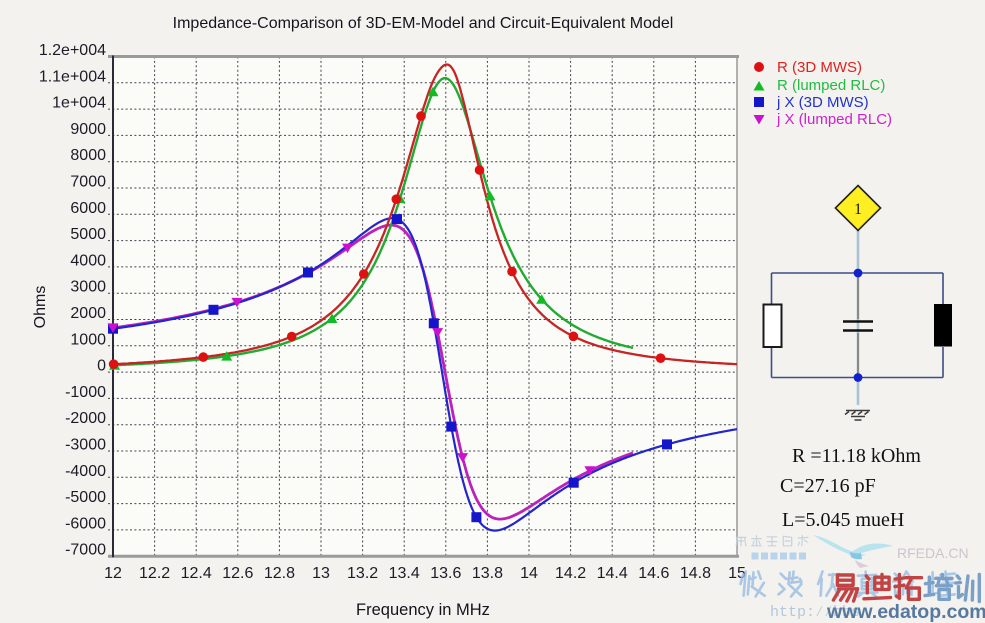 The image size is (985, 623). What do you see at coordinates (113, 573) in the screenshot?
I see `svg-text: 12` at bounding box center [113, 573].